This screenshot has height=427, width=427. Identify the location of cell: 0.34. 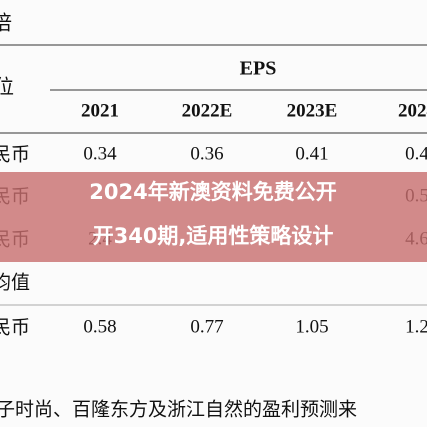
(100, 153).